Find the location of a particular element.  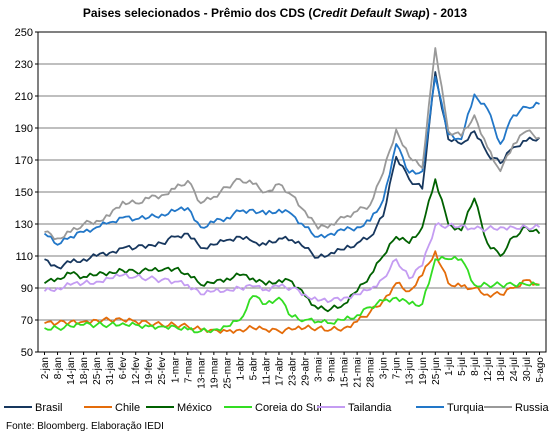

legend-item: Tailandia is located at coordinates (354, 408).